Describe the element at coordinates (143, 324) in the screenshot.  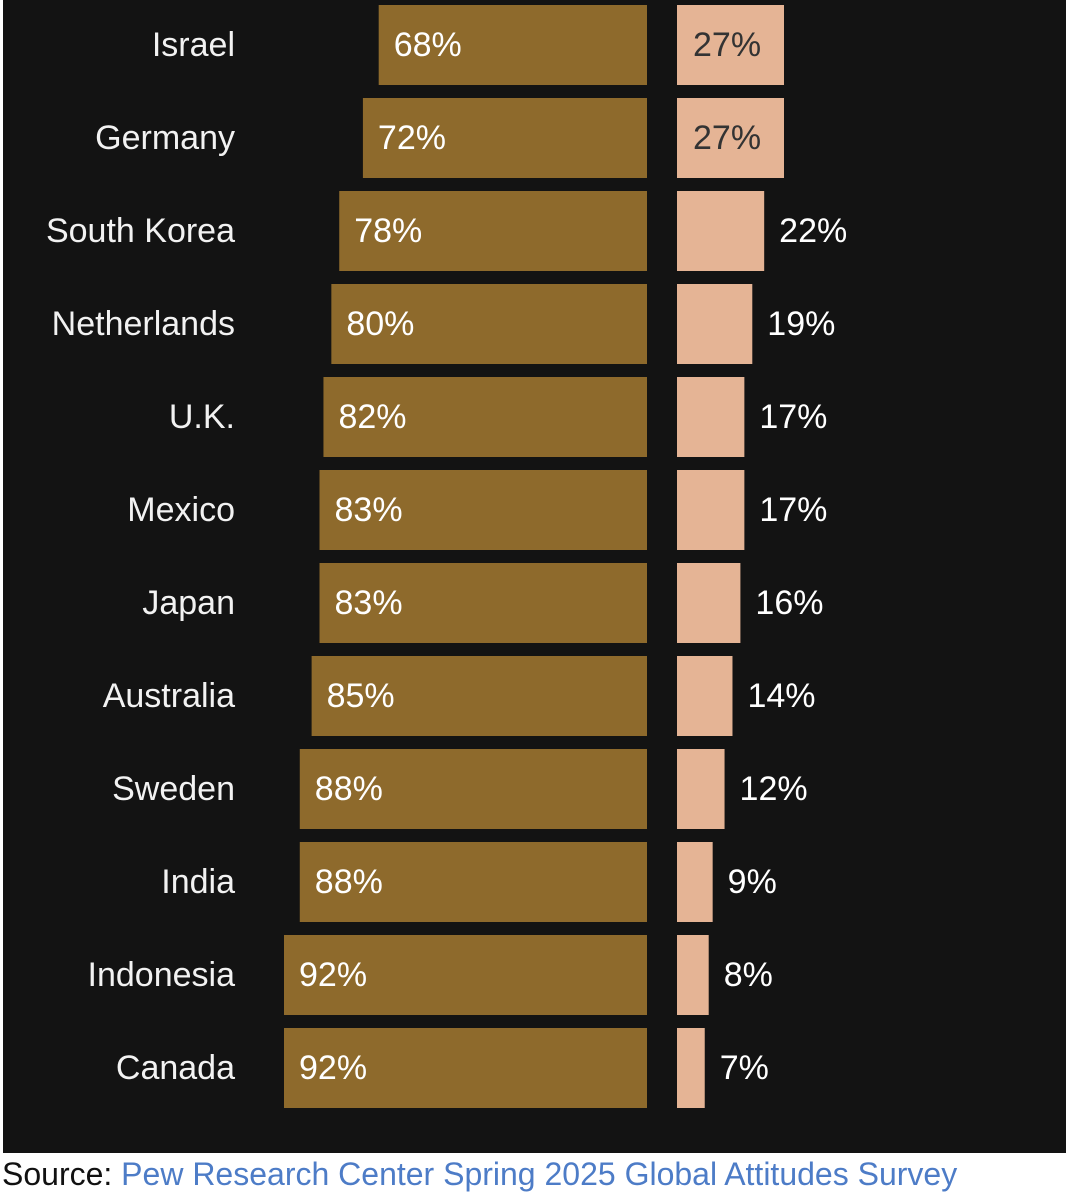
I see `category-label: Netherlands` at that location.